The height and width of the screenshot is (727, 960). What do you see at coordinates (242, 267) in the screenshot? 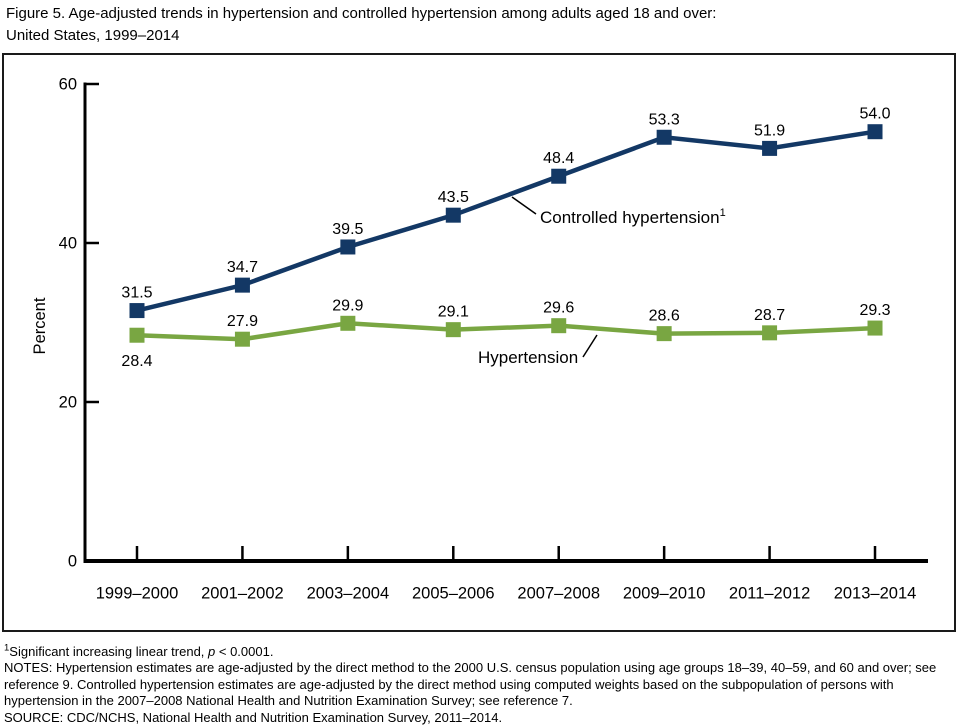
I see `series-controlled-hypertension-value-label-1: 34.7` at bounding box center [242, 267].